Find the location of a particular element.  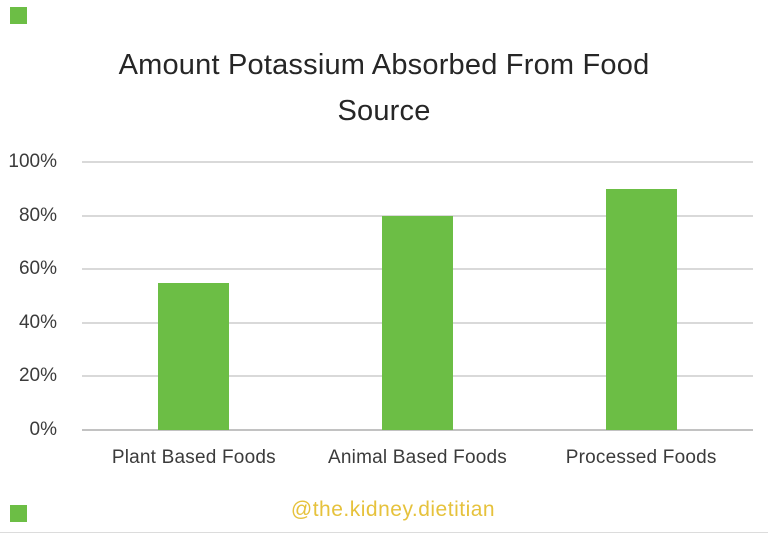

y-tick-label-20: 20% is located at coordinates (37, 376).